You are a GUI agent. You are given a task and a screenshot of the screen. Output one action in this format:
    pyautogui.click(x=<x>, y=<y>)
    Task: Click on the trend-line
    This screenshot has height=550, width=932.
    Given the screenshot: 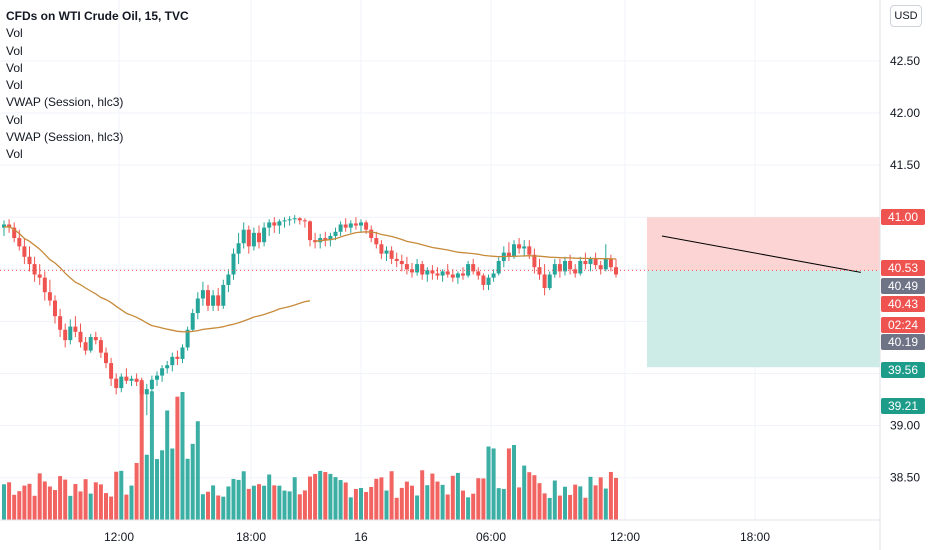 What is the action you would take?
    pyautogui.click(x=761, y=254)
    